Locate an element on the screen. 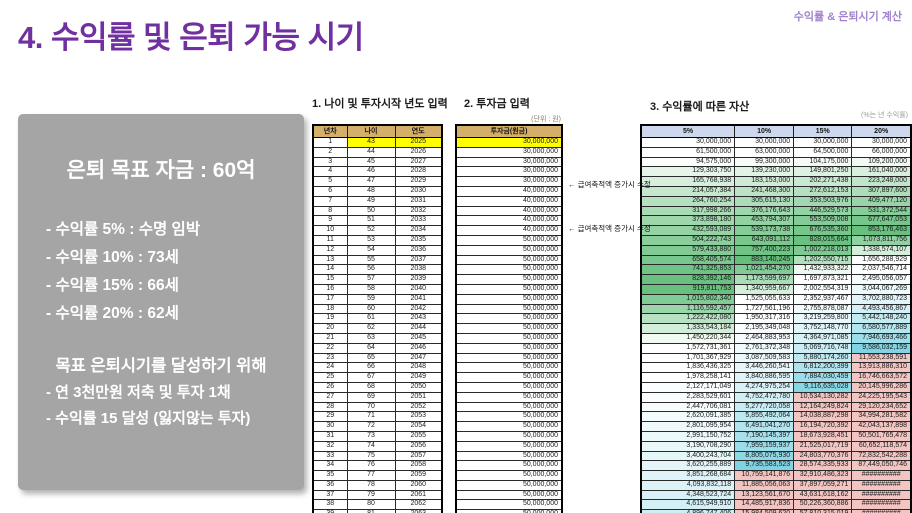  table-row: 23 65 2047 is located at coordinates (377, 358).